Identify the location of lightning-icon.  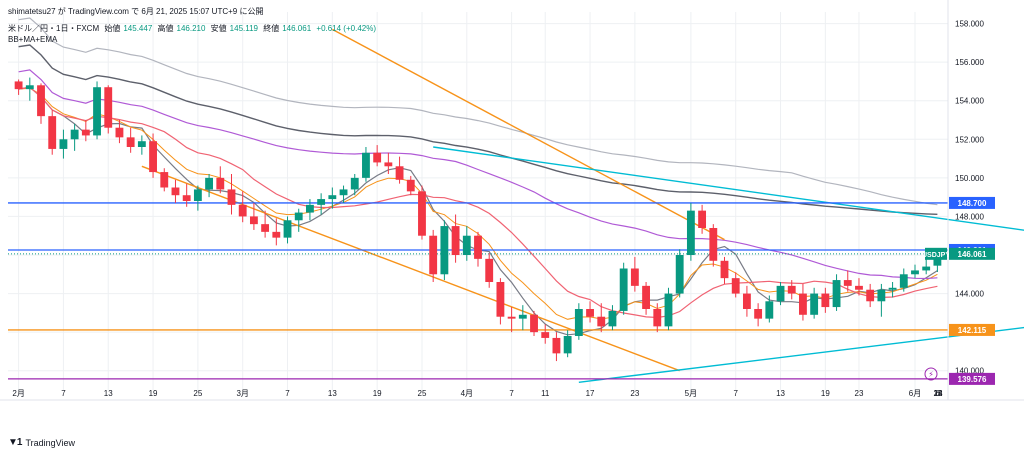
(931, 374).